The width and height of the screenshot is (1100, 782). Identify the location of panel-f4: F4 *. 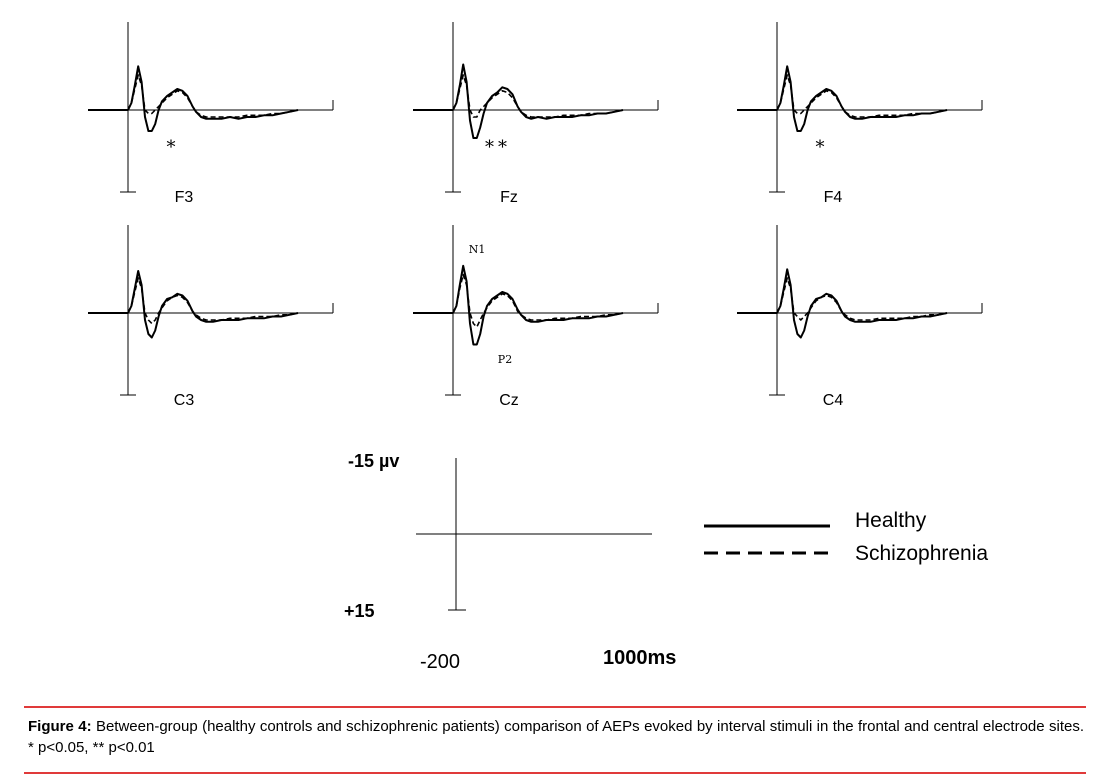
(860, 114).